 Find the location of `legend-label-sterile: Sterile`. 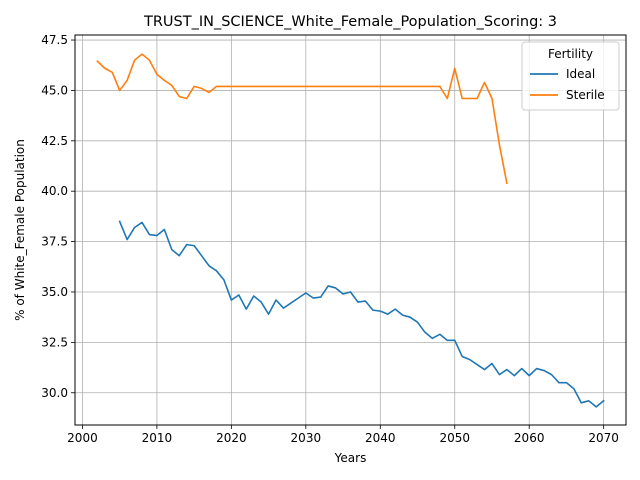

legend-label-sterile: Sterile is located at coordinates (585, 95).